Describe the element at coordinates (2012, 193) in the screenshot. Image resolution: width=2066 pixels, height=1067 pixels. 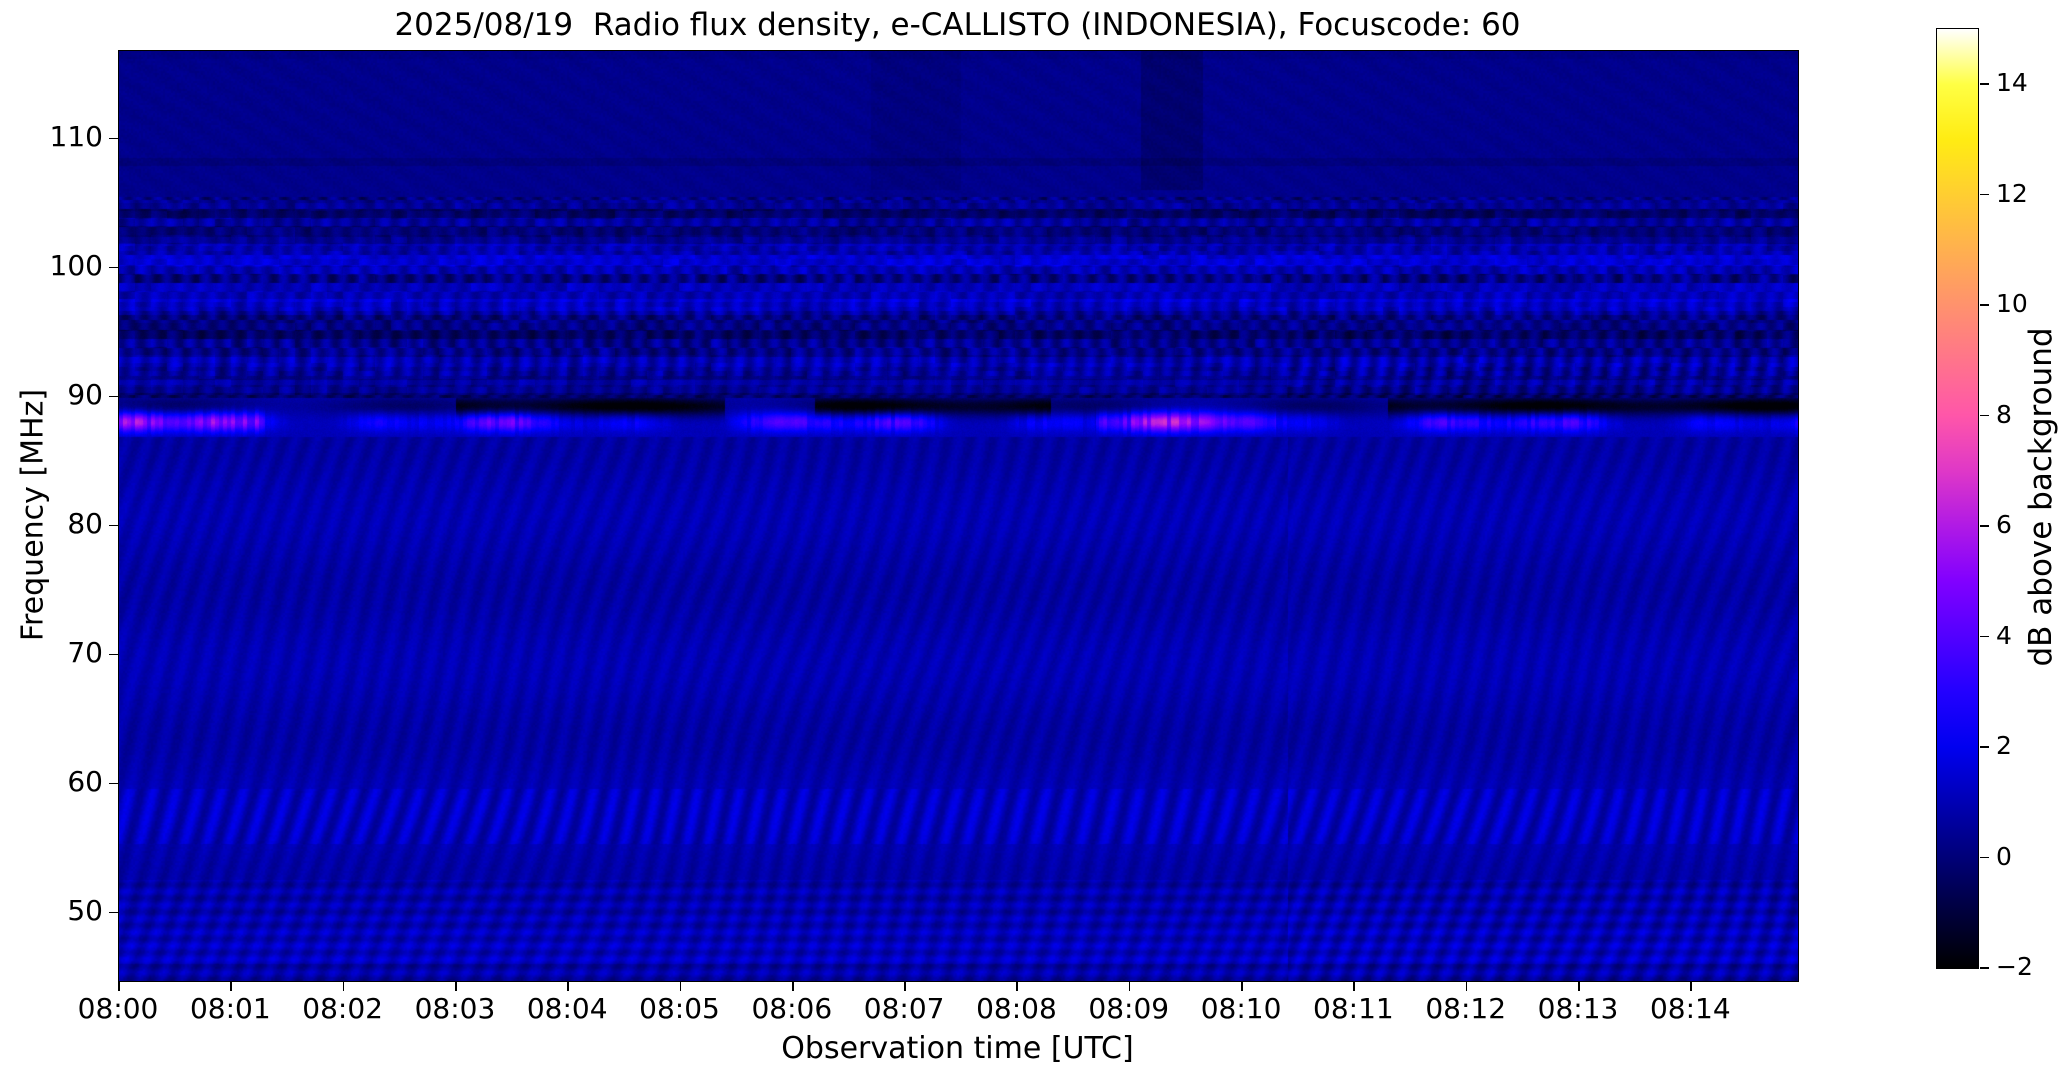
I see `colorbar-tick-label: 12` at that location.